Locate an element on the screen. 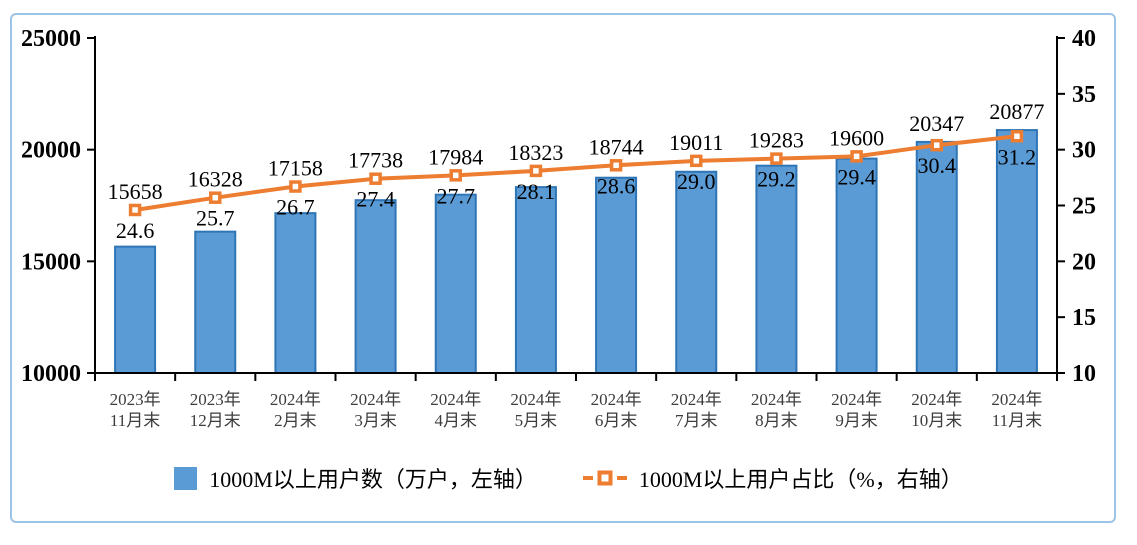  bar-value-label: 16328 is located at coordinates (215, 179).